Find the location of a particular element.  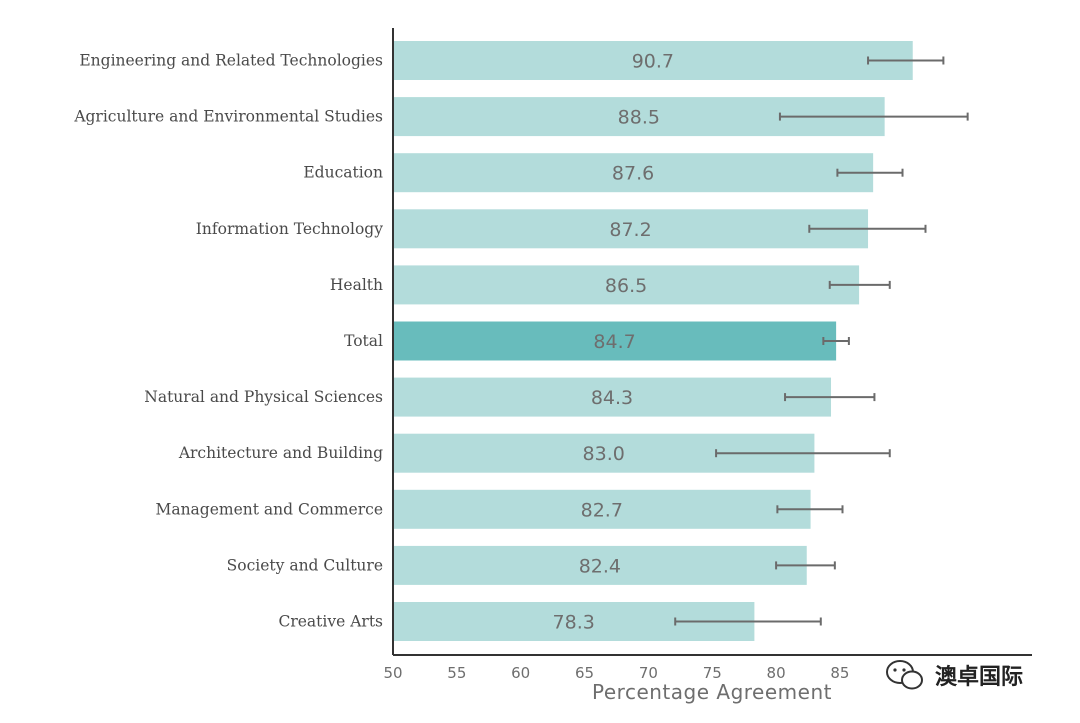

x-tick-label: 80 is located at coordinates (776, 673).